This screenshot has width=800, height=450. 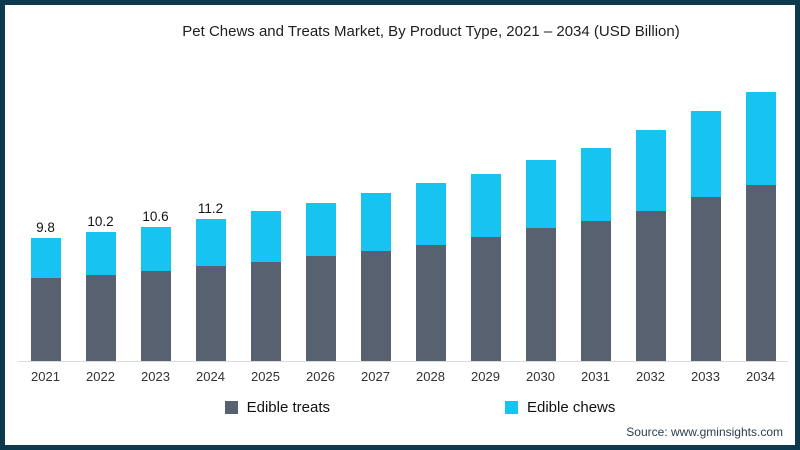 I want to click on legend-item-edible-treats: Edible treats, so click(x=277, y=407).